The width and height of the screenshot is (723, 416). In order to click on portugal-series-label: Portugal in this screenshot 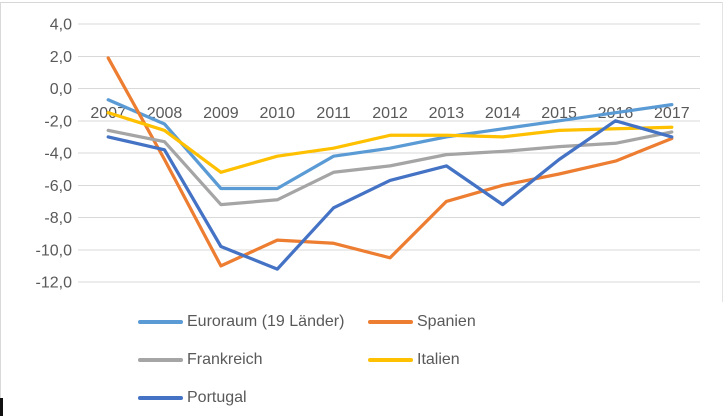, I will do `click(217, 397)`.